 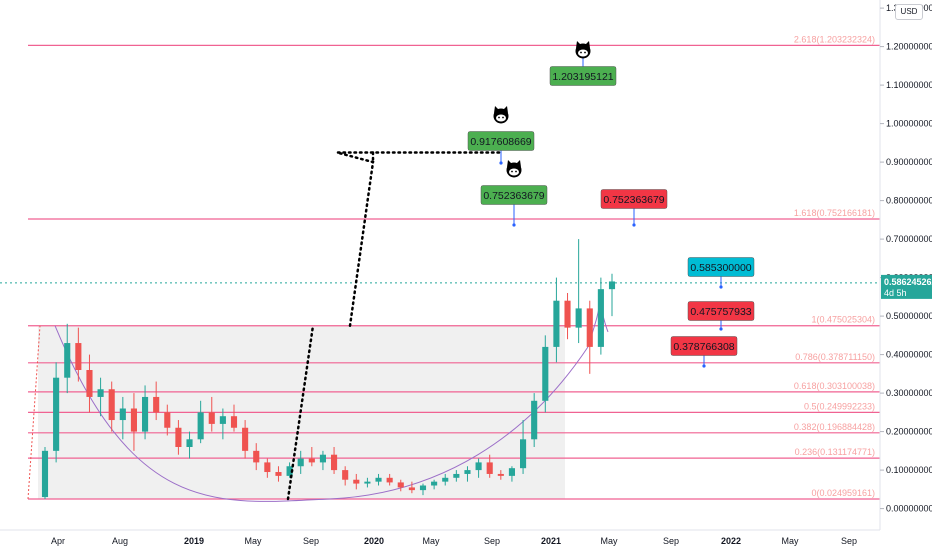 I want to click on fib-label: 0.786(0.378711150), so click(x=835, y=357).